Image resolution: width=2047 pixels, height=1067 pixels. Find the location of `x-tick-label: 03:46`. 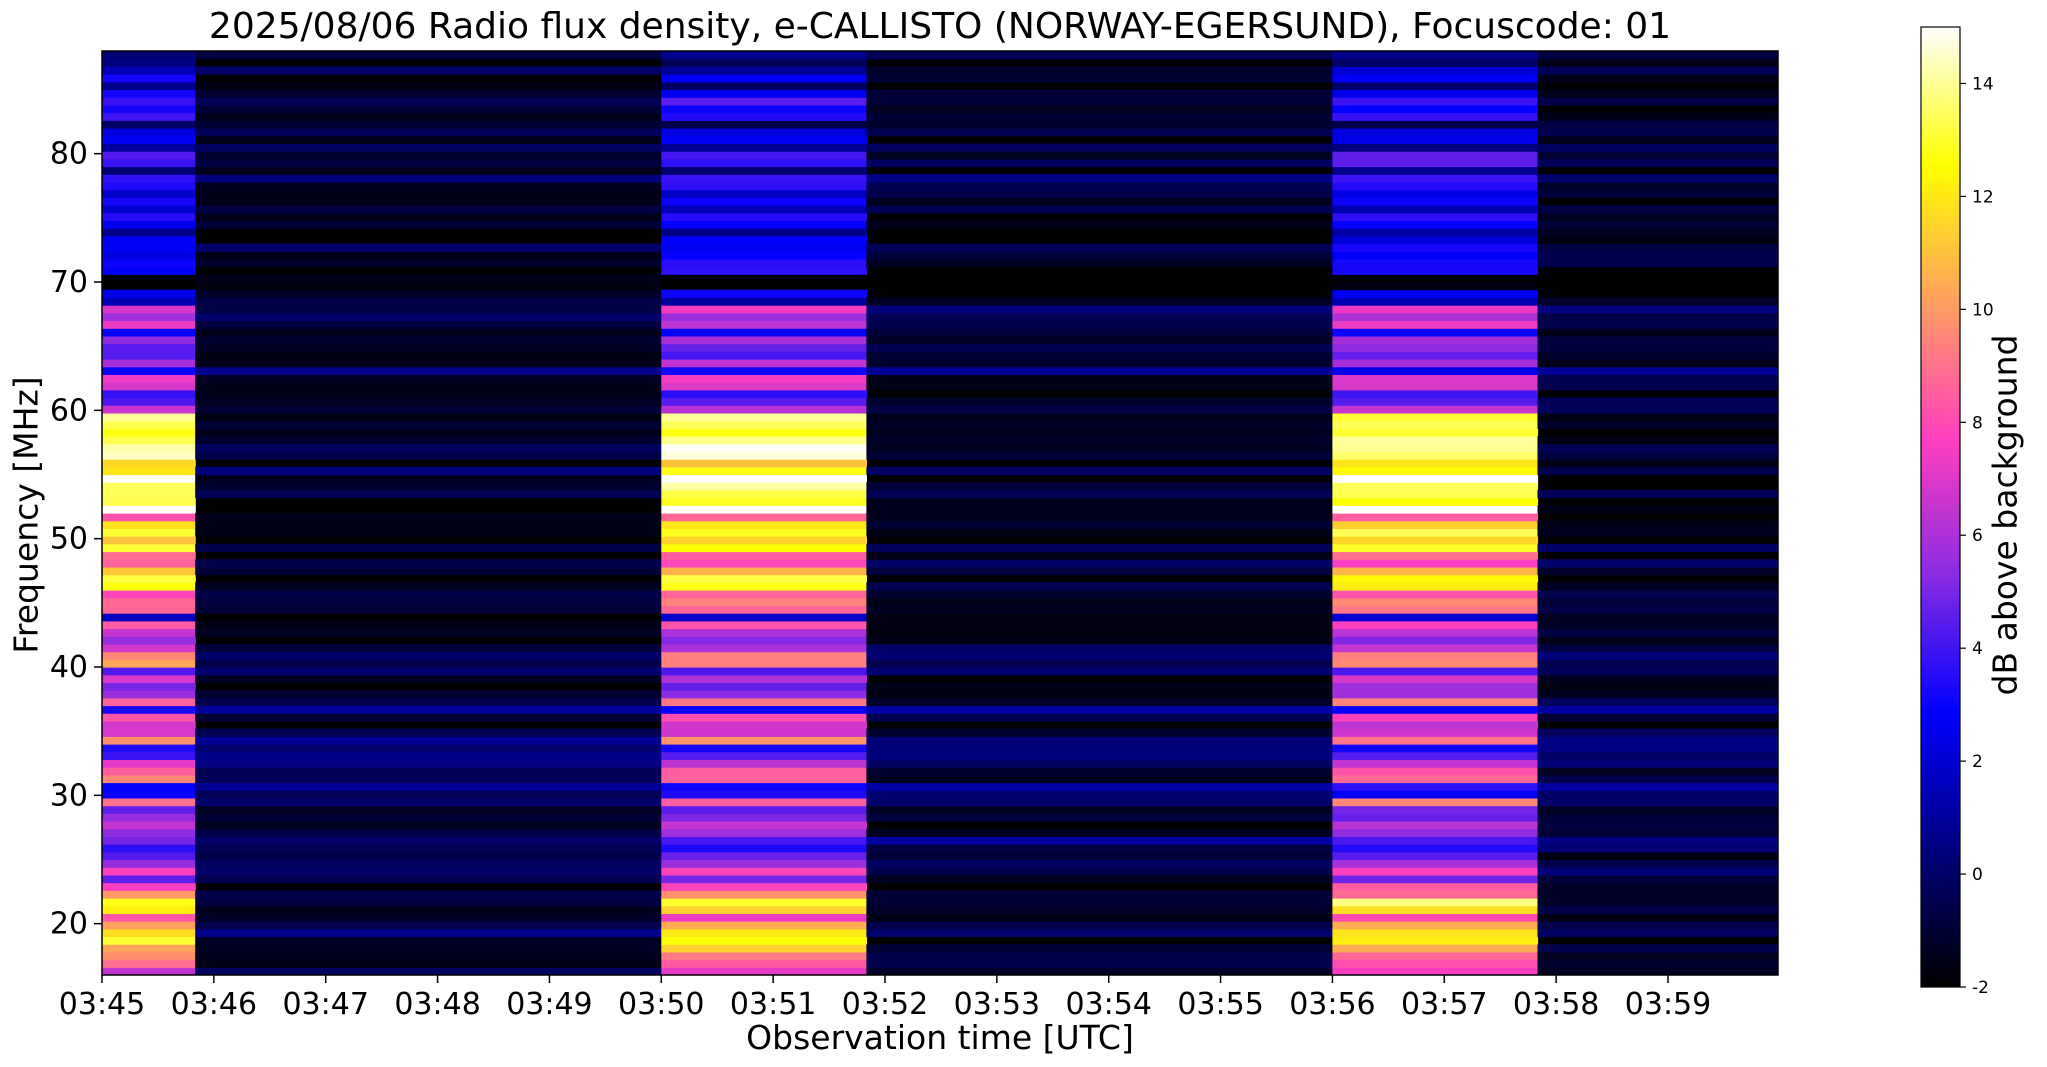

x-tick-label: 03:46 is located at coordinates (214, 1004).